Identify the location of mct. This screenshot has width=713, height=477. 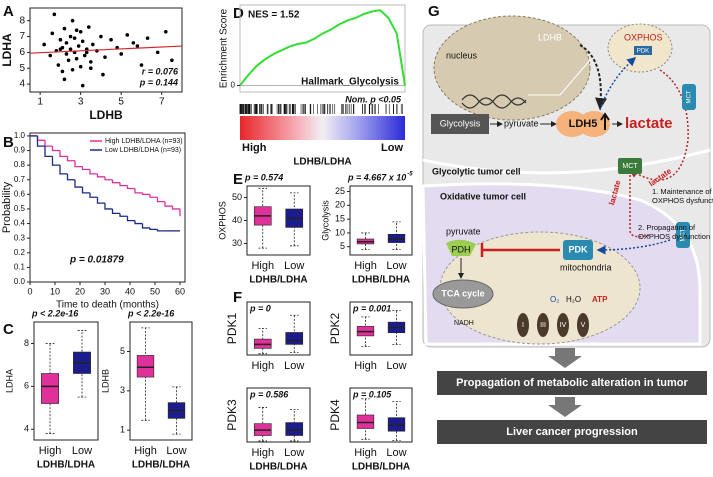
(689, 97).